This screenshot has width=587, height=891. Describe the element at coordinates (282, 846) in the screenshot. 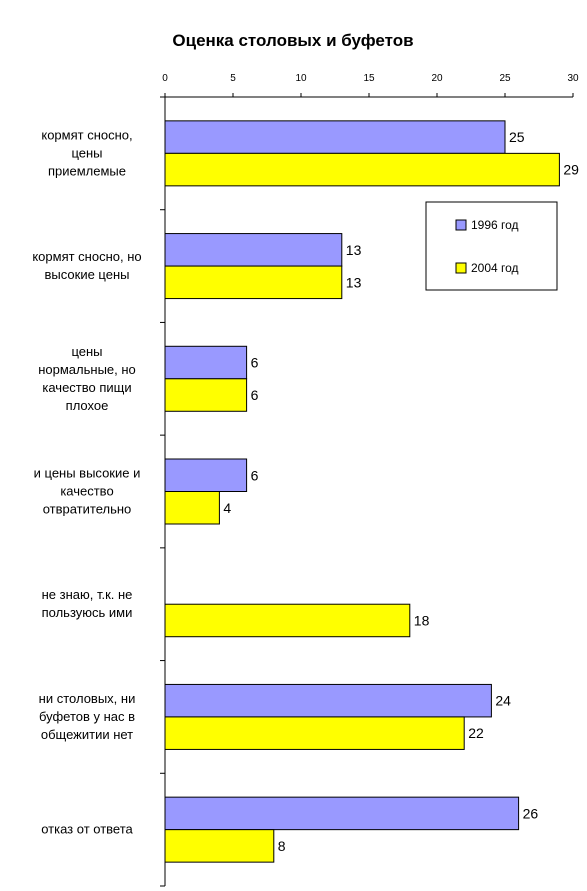

I see `value-label-s1-c6: 8` at that location.